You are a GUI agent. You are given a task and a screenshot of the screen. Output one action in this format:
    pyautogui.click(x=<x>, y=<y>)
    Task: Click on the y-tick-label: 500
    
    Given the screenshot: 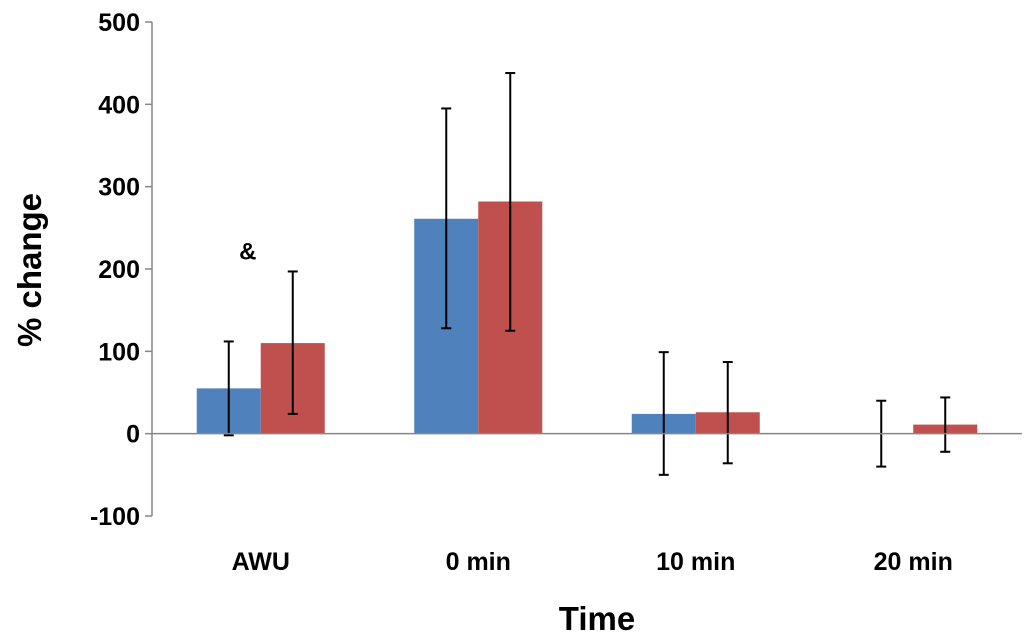 What is the action you would take?
    pyautogui.click(x=119, y=23)
    